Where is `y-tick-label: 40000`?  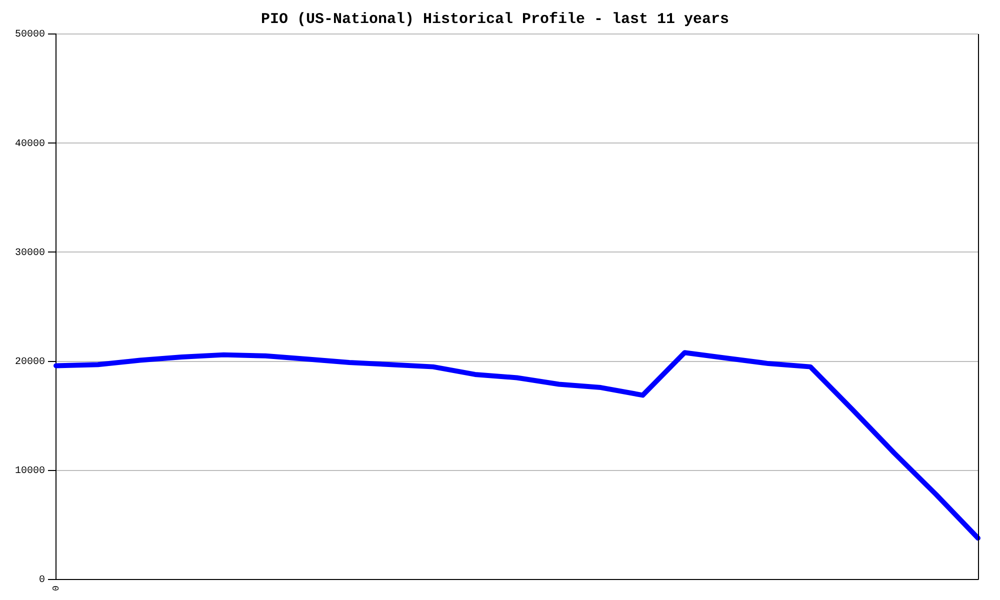
y-tick-label: 40000 is located at coordinates (30, 144).